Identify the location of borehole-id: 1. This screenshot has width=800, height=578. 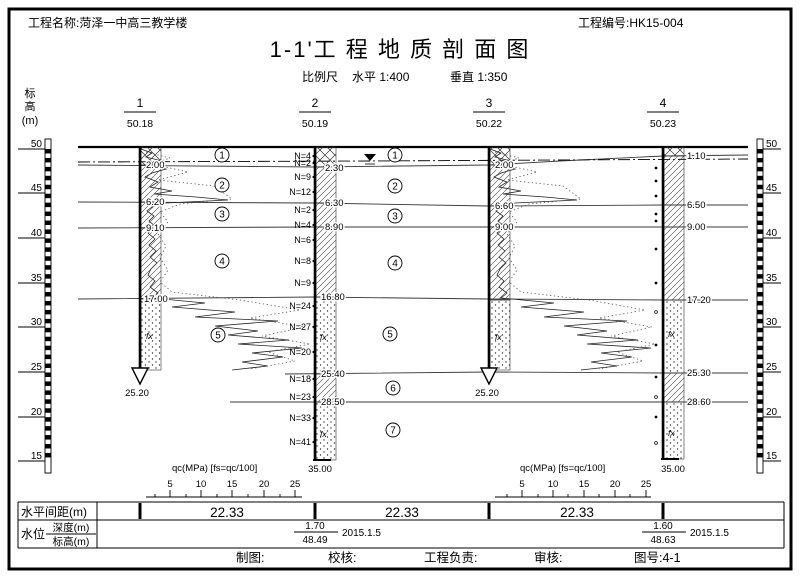
(140, 103).